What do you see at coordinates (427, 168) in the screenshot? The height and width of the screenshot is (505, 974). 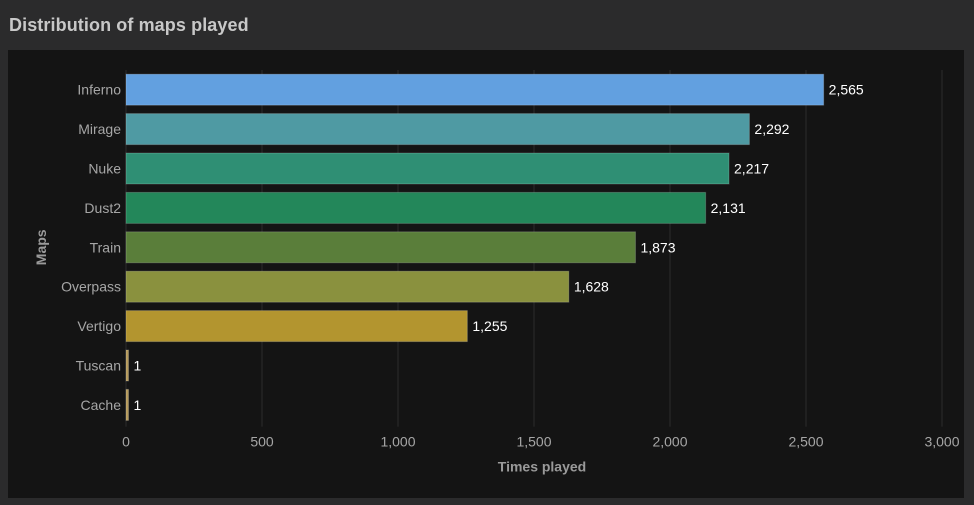 I see `bar-nuke` at bounding box center [427, 168].